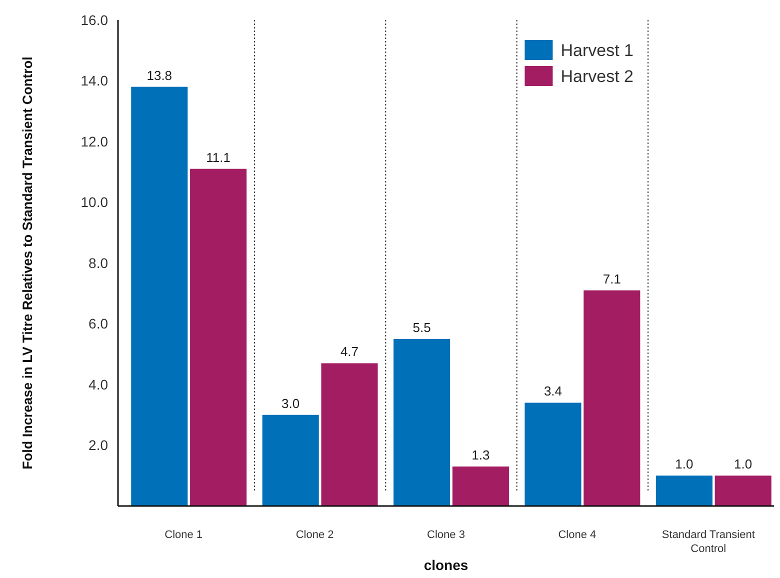 The width and height of the screenshot is (780, 578). I want to click on data-label: 4.7, so click(349, 352).